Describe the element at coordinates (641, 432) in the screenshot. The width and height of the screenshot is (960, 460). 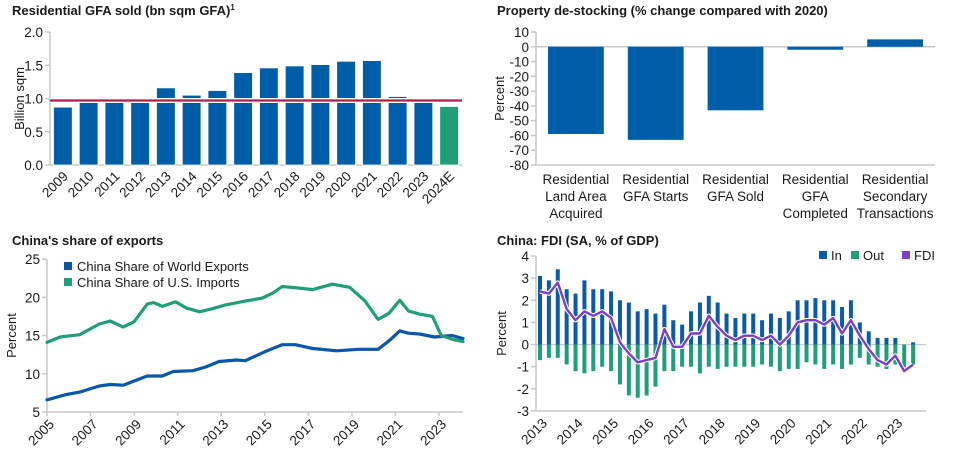
I see `x-tick-label: 2016` at that location.